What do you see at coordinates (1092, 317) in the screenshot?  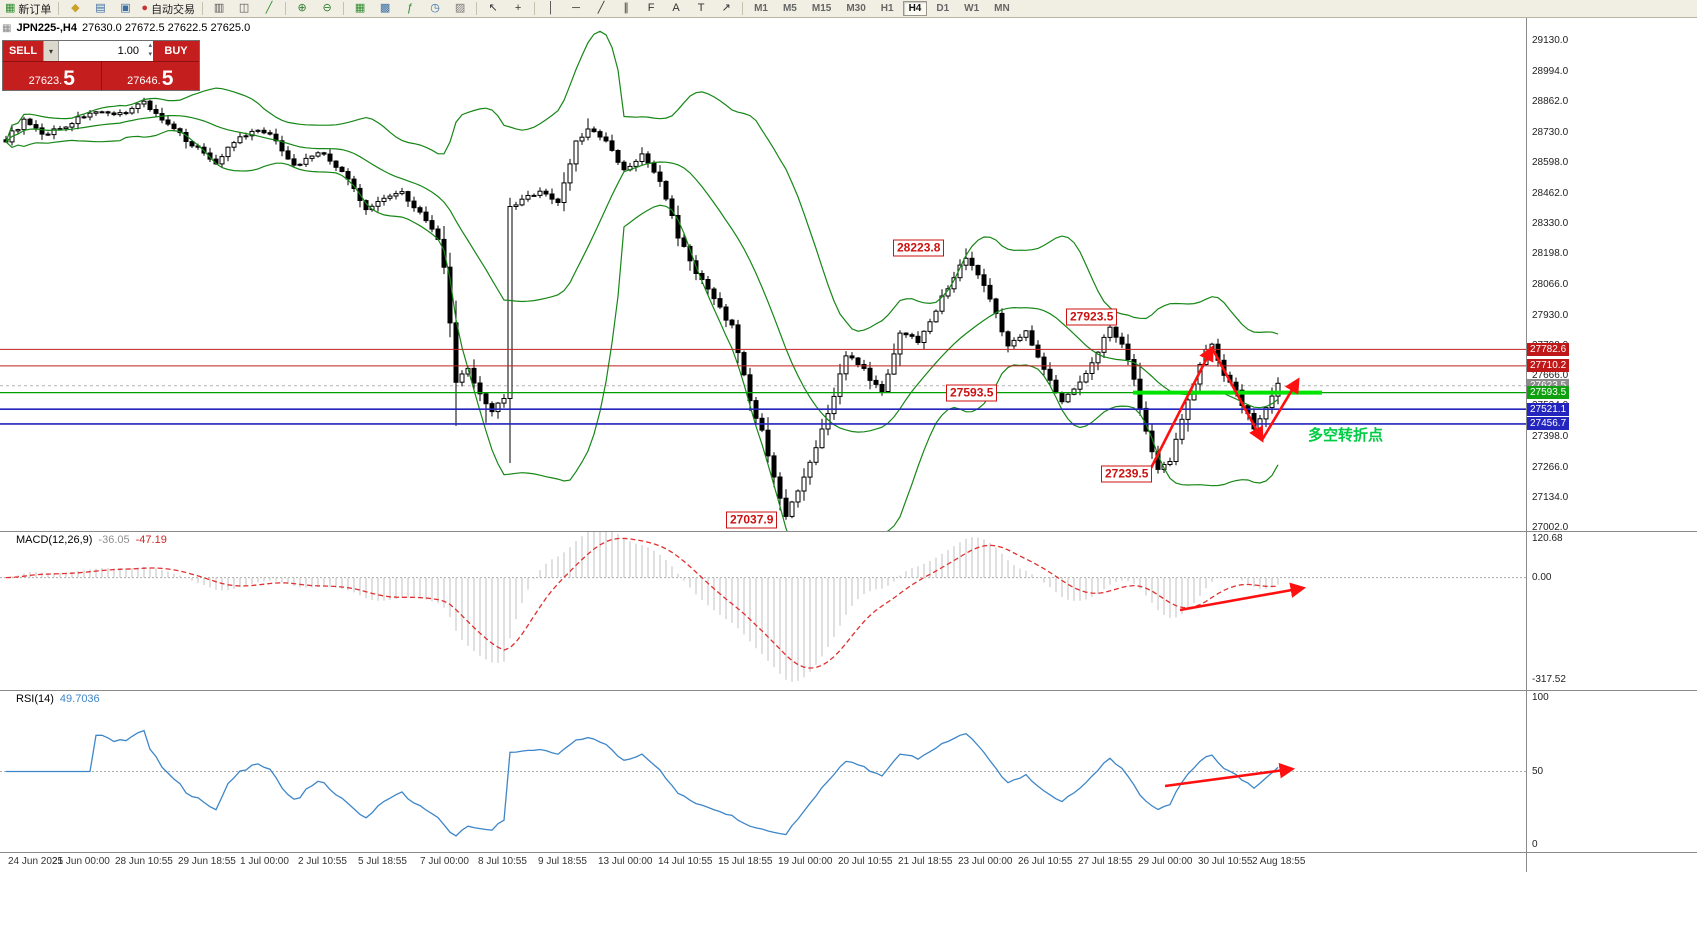 I see `price-callout: 27923.5` at bounding box center [1092, 317].